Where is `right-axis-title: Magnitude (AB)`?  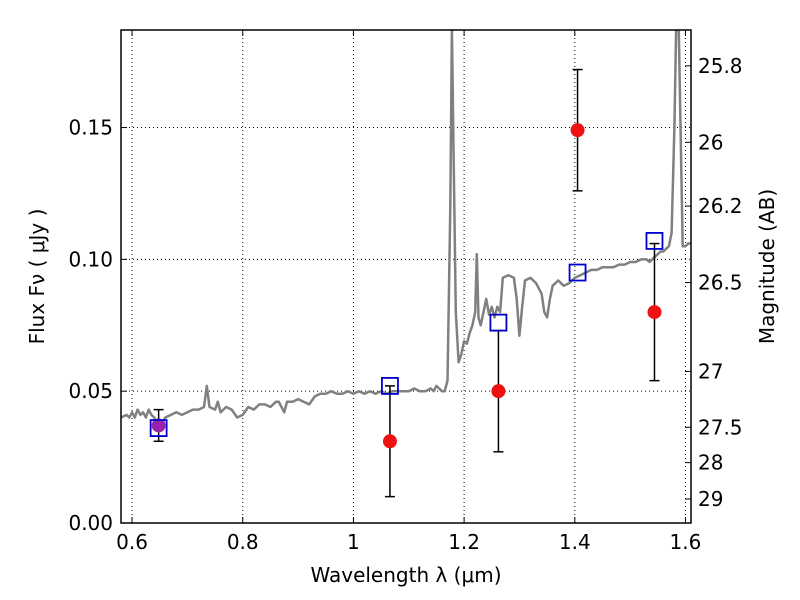 right-axis-title: Magnitude (AB) is located at coordinates (767, 266).